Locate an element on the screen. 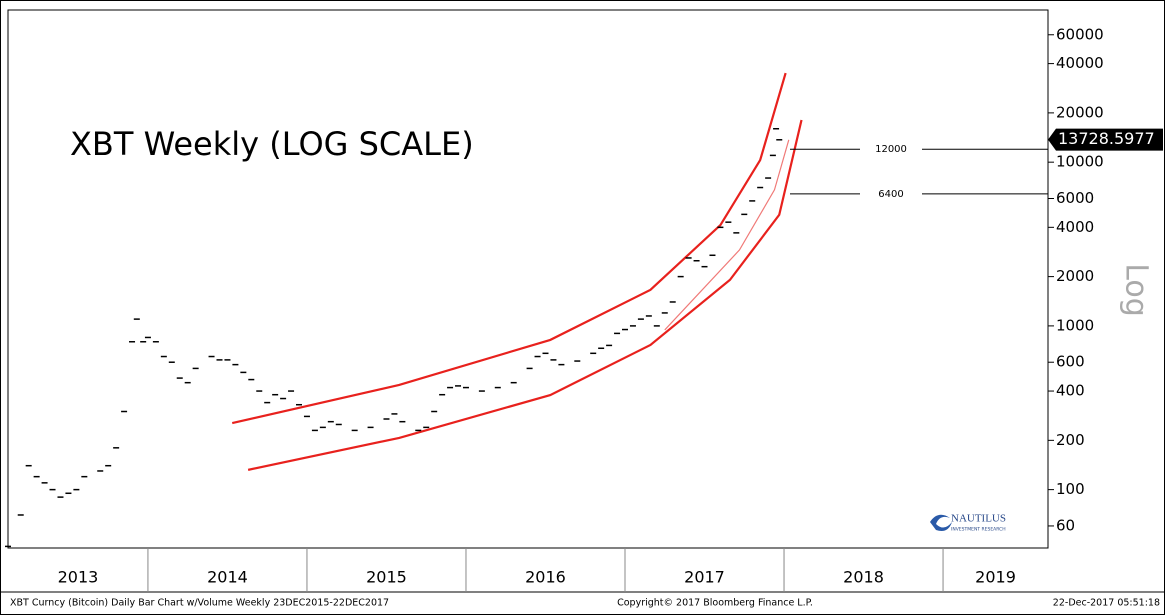 Image resolution: width=1165 pixels, height=615 pixels. y-tick-label: 4000 is located at coordinates (1075, 227).